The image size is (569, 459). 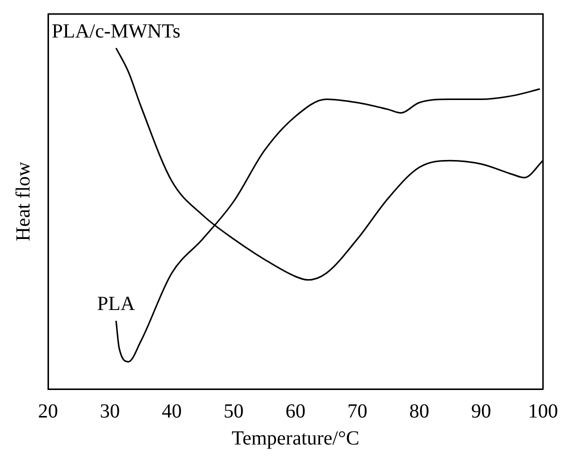 I want to click on x-tick-label: 60, so click(x=296, y=411).